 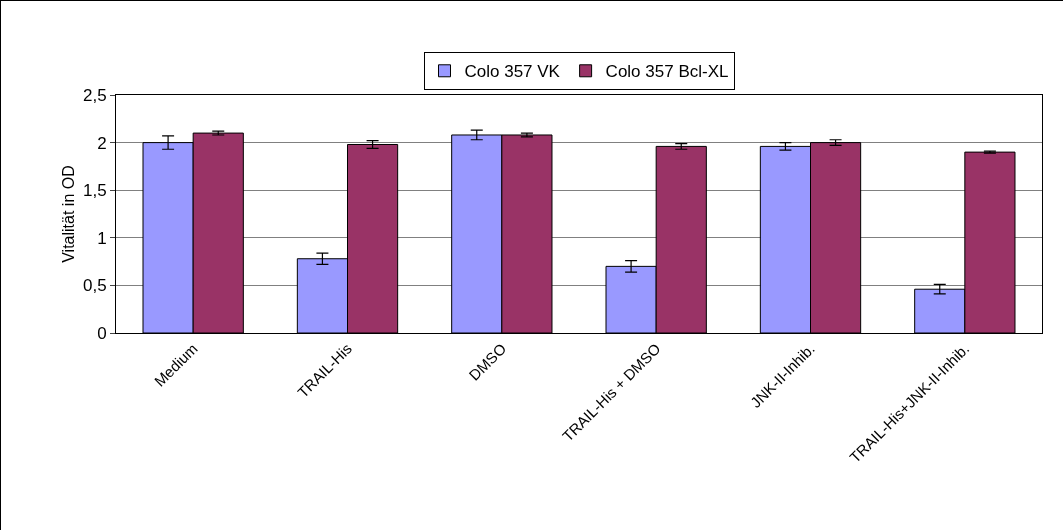 I want to click on legend-label: Colo 357 VK, so click(x=512, y=72).